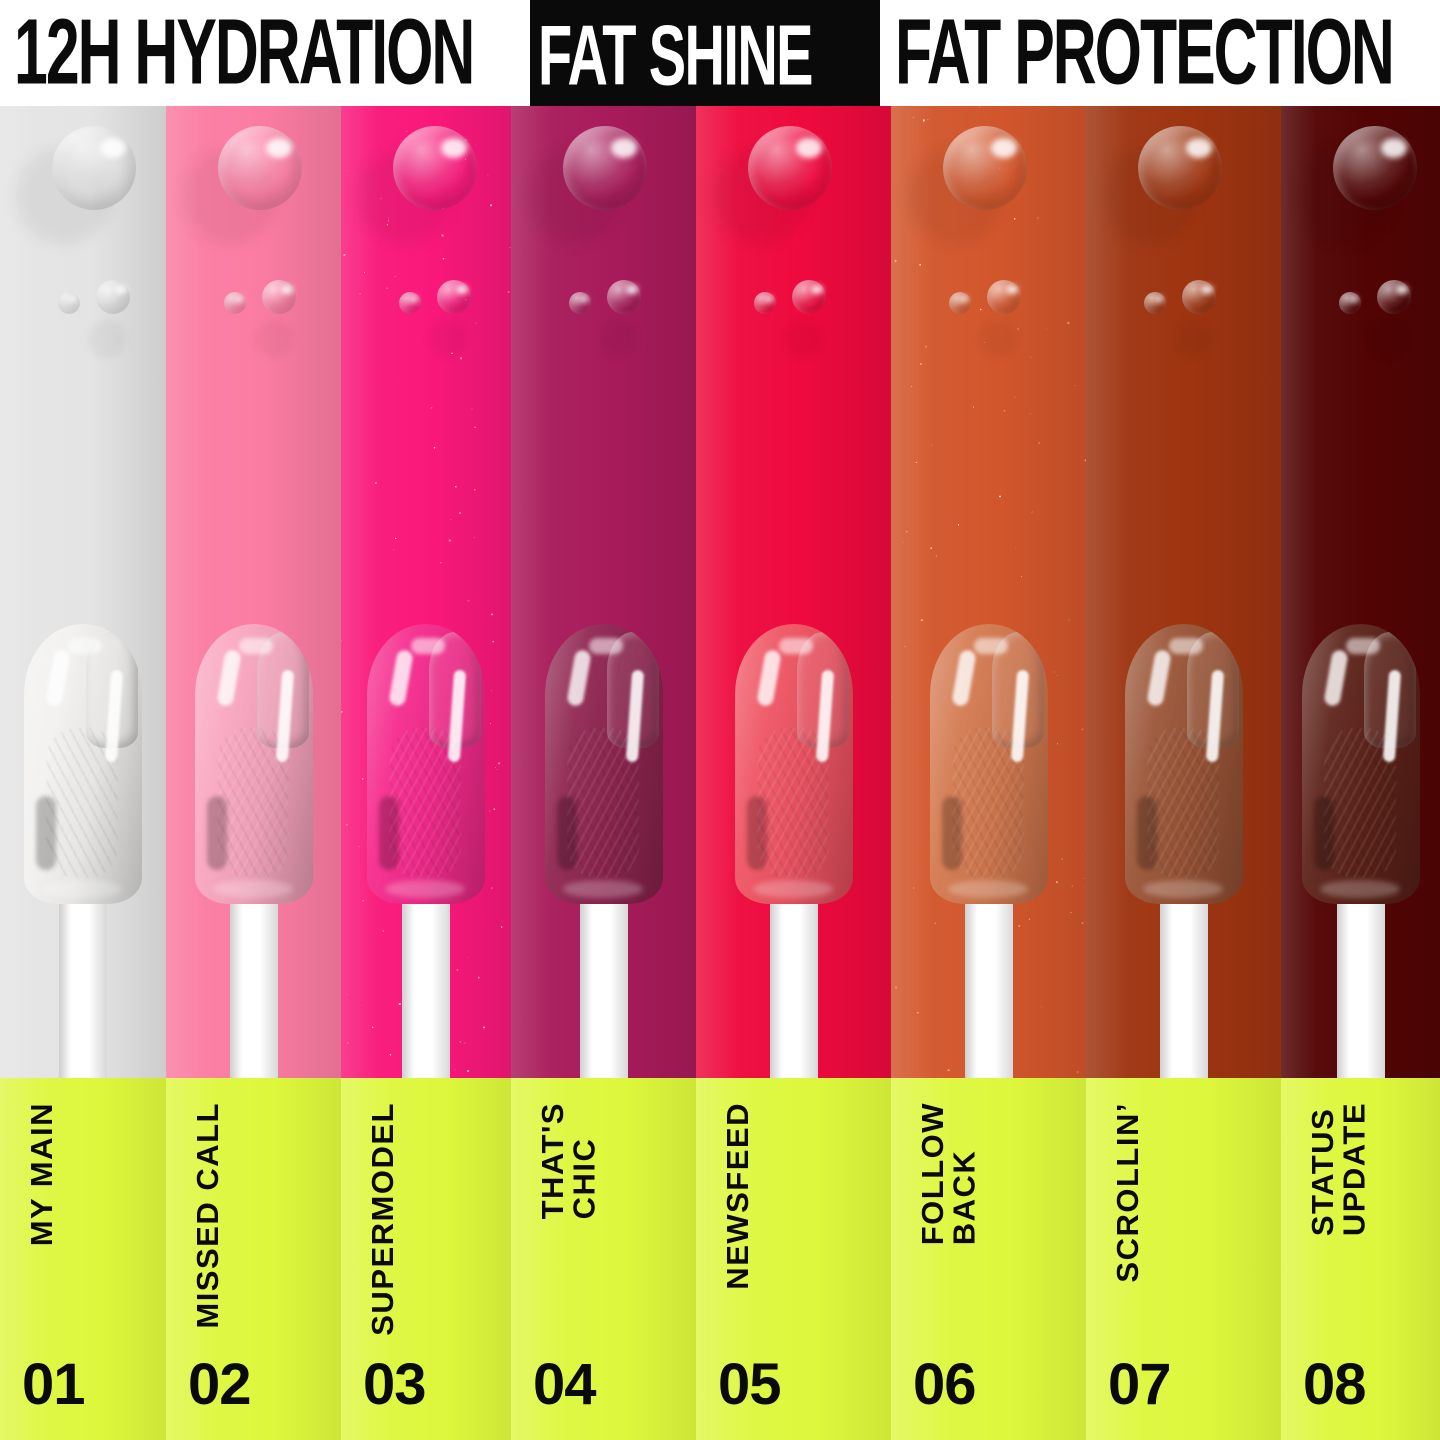 This screenshot has height=1440, width=1440. I want to click on shade-number-03: 03, so click(395, 1384).